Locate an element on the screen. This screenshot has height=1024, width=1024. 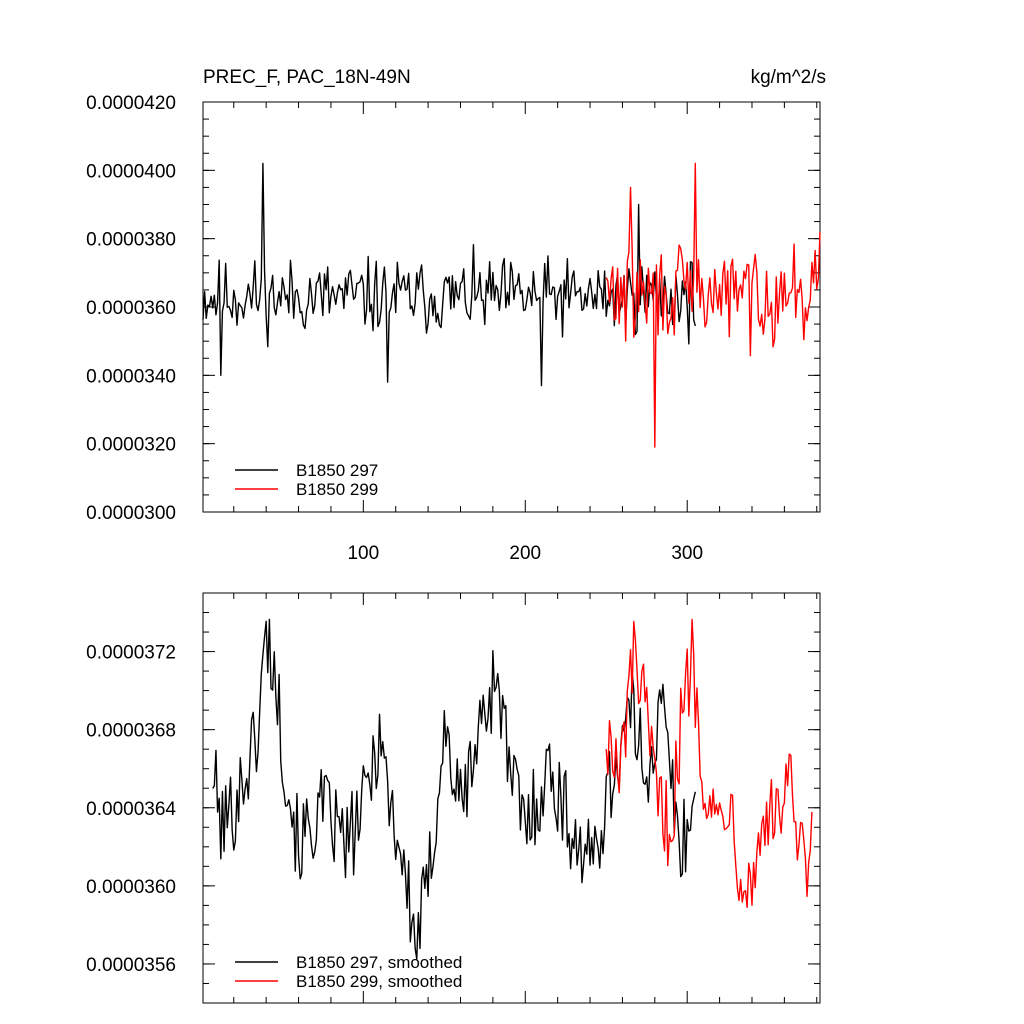
top-xtick-label: 200 is located at coordinates (525, 553).